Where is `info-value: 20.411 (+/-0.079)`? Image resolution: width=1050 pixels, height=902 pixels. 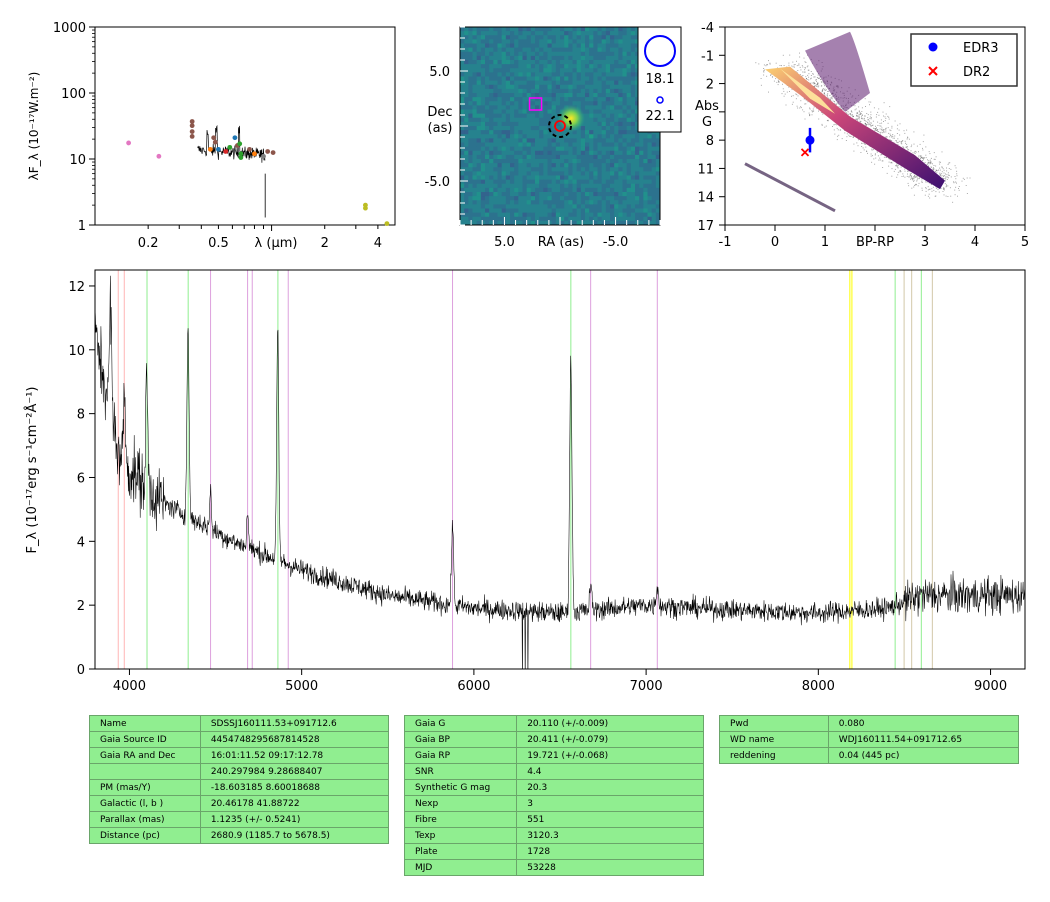 info-value: 20.411 (+/-0.079) is located at coordinates (610, 739).